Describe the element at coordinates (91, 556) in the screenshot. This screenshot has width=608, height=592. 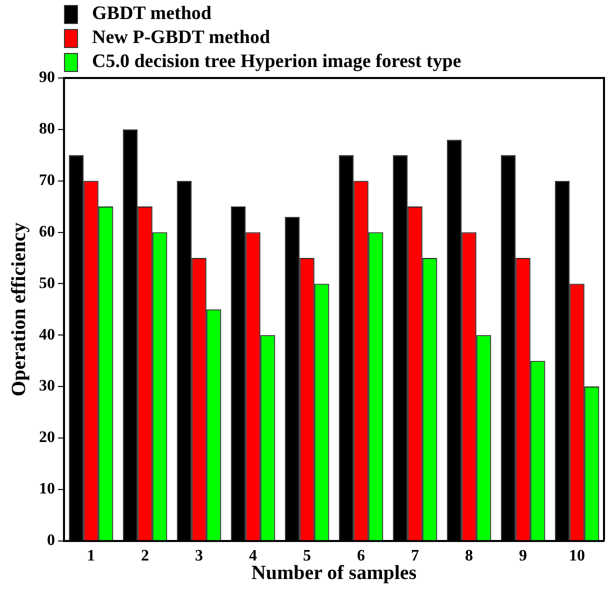
I see `x-tick-label: 1` at that location.